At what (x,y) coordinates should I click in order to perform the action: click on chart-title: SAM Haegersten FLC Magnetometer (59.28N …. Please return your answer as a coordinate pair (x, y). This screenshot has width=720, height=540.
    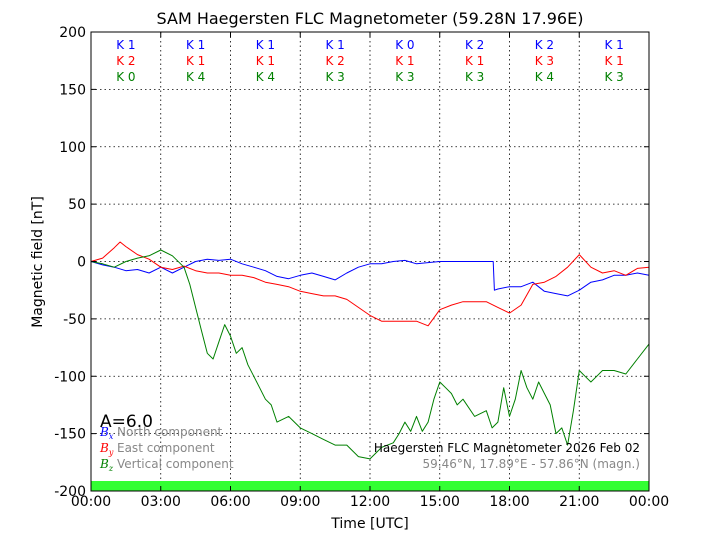
    Looking at the image, I should click on (370, 18).